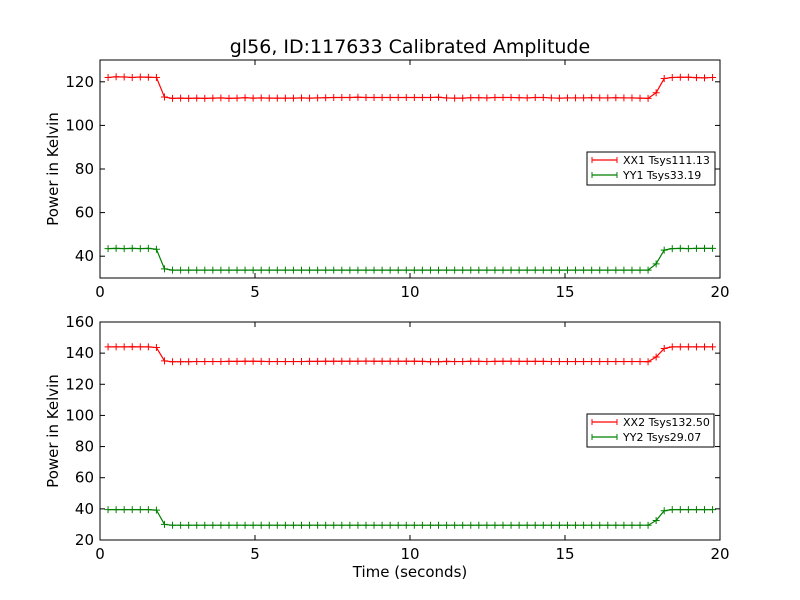 This screenshot has height=600, width=800. Describe the element at coordinates (650, 430) in the screenshot. I see `legend-box` at that location.